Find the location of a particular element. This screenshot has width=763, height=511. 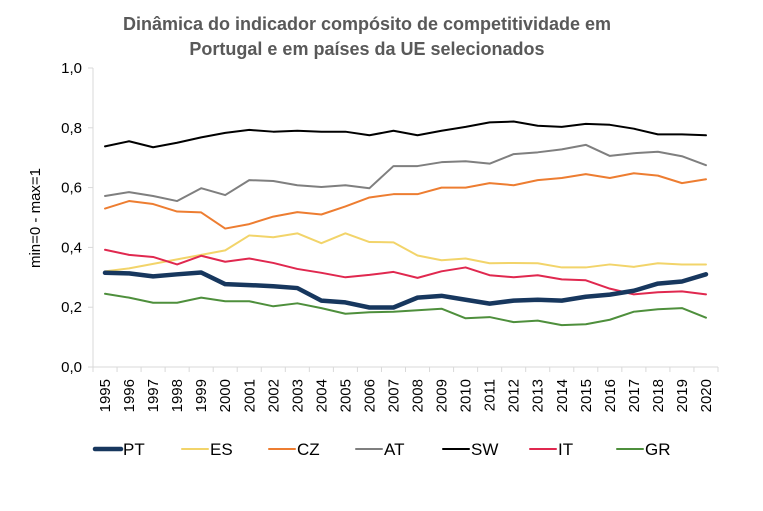

legend-label-pt: PT is located at coordinates (134, 449).